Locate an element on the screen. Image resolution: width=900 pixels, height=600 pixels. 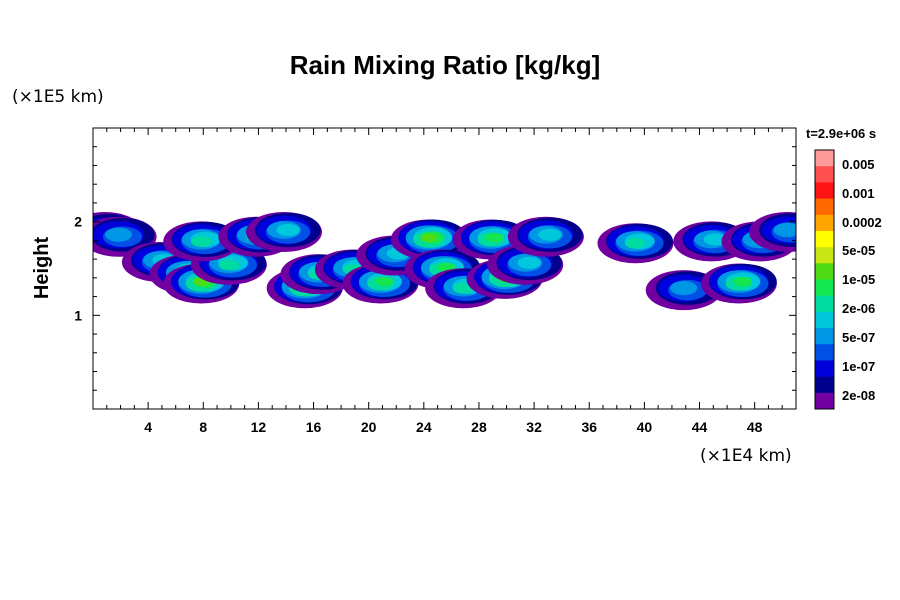
x-tick-label: 12 is located at coordinates (259, 427).